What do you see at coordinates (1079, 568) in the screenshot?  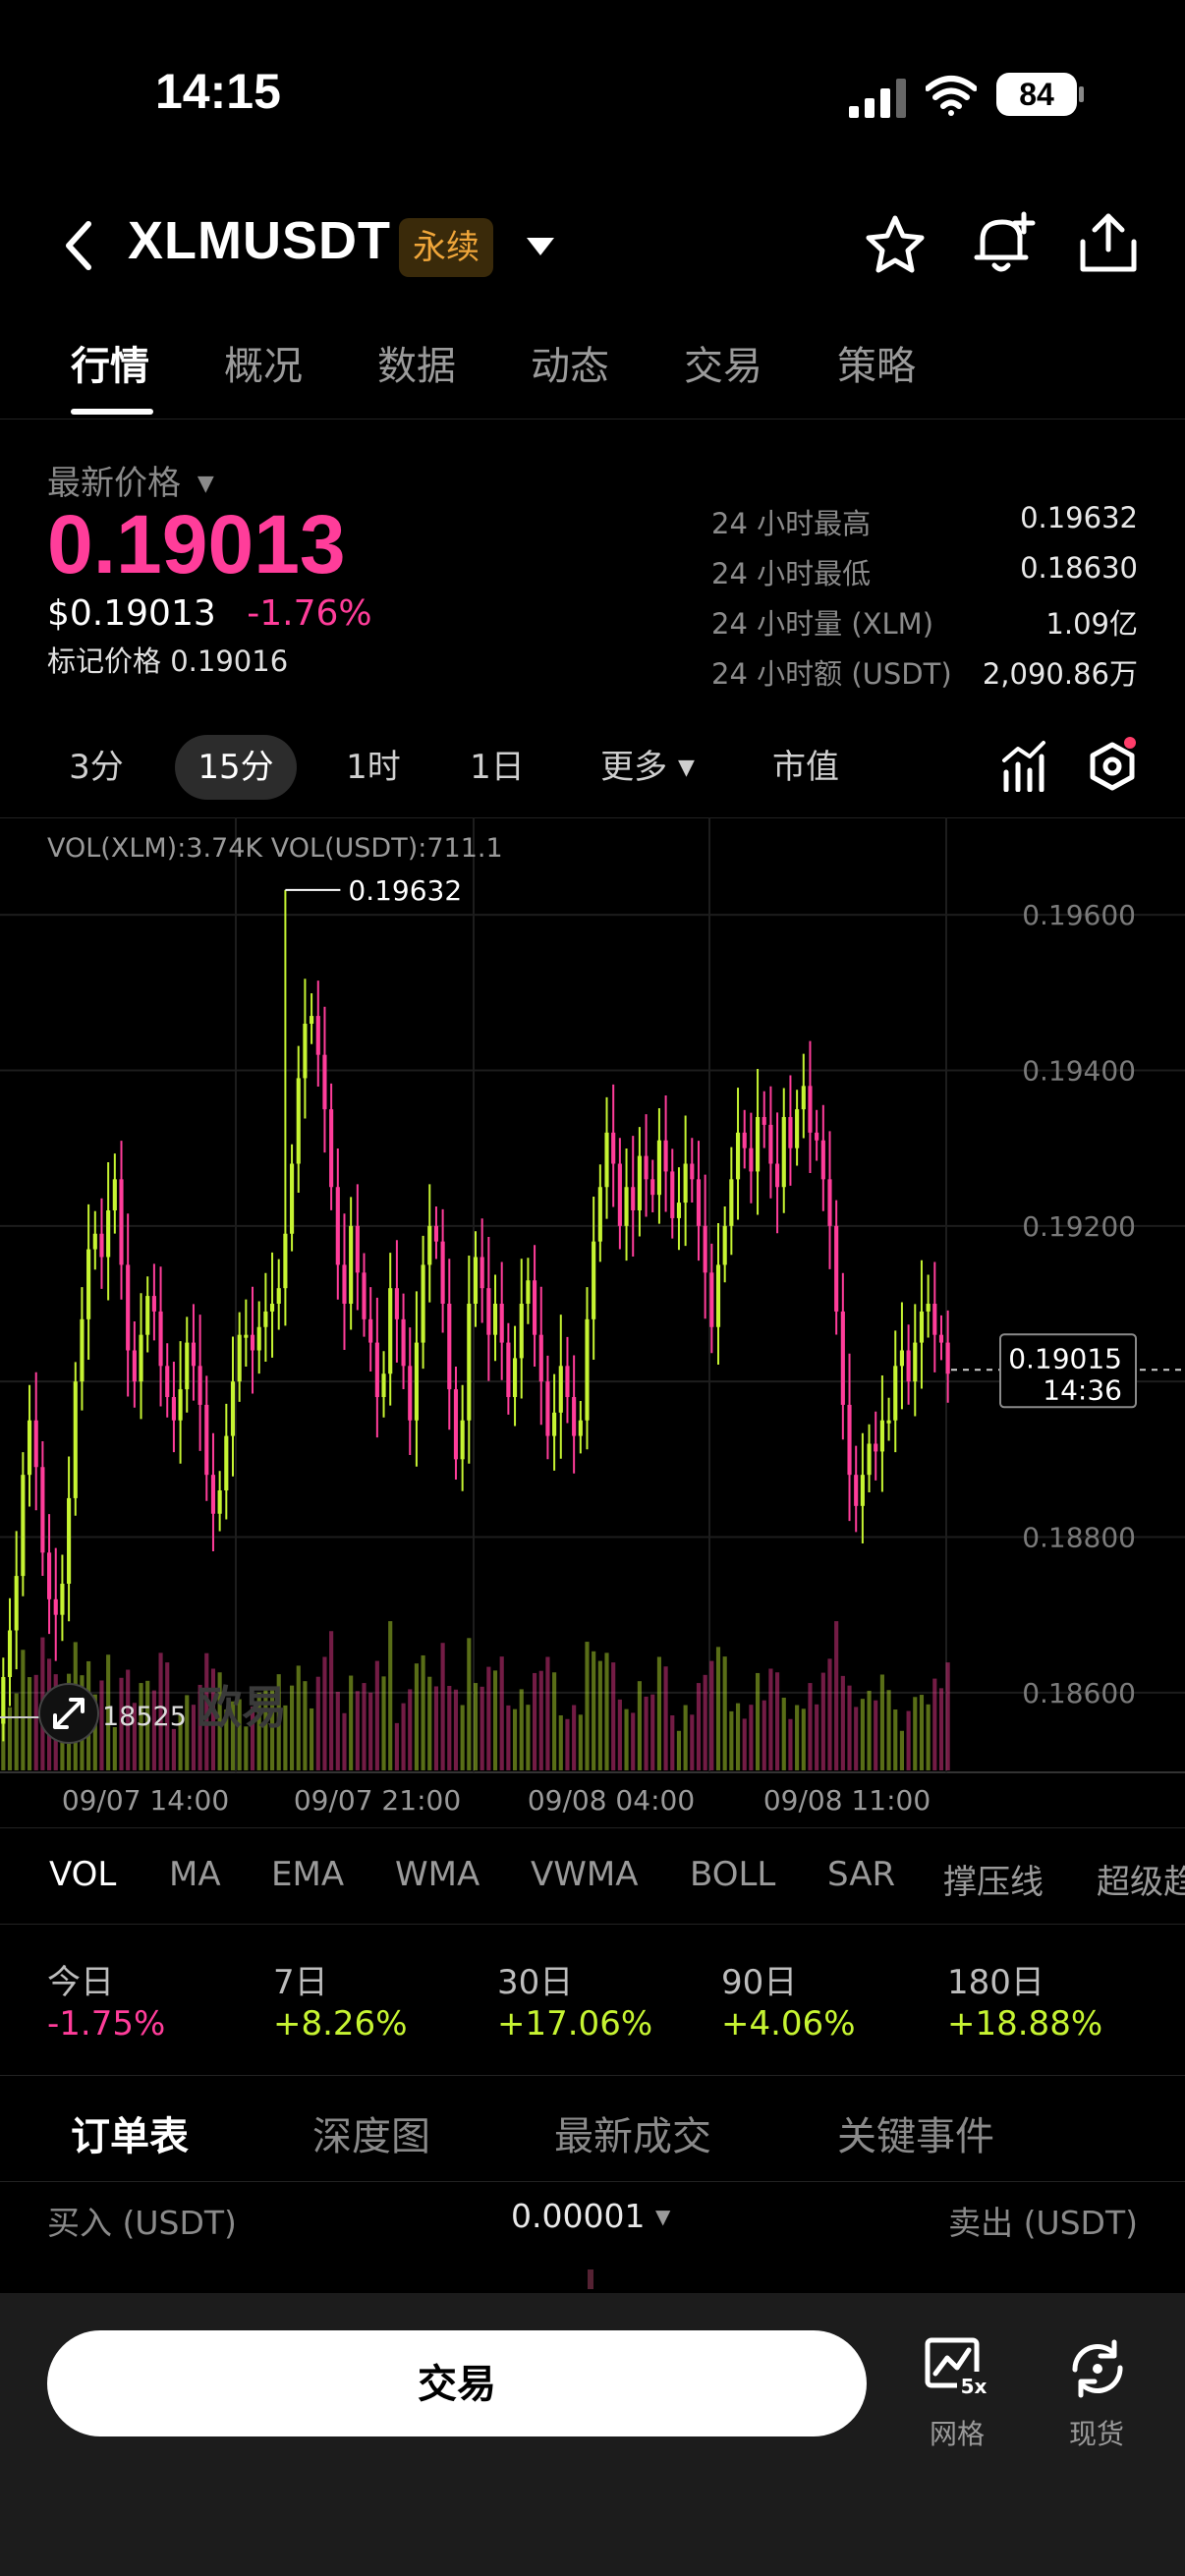 I see `stat-value: 0.18630` at bounding box center [1079, 568].